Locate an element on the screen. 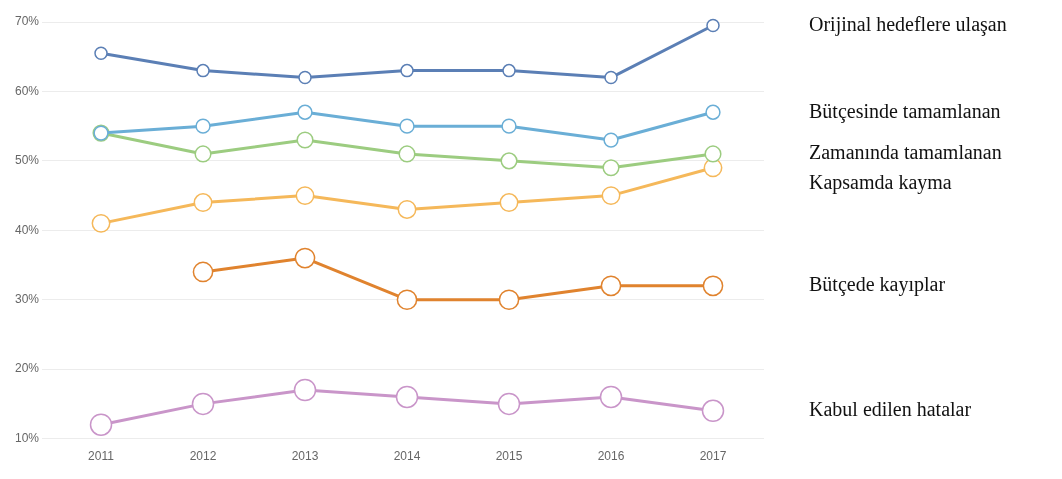 The height and width of the screenshot is (479, 1062). y-tick-label: 20% is located at coordinates (27, 368).